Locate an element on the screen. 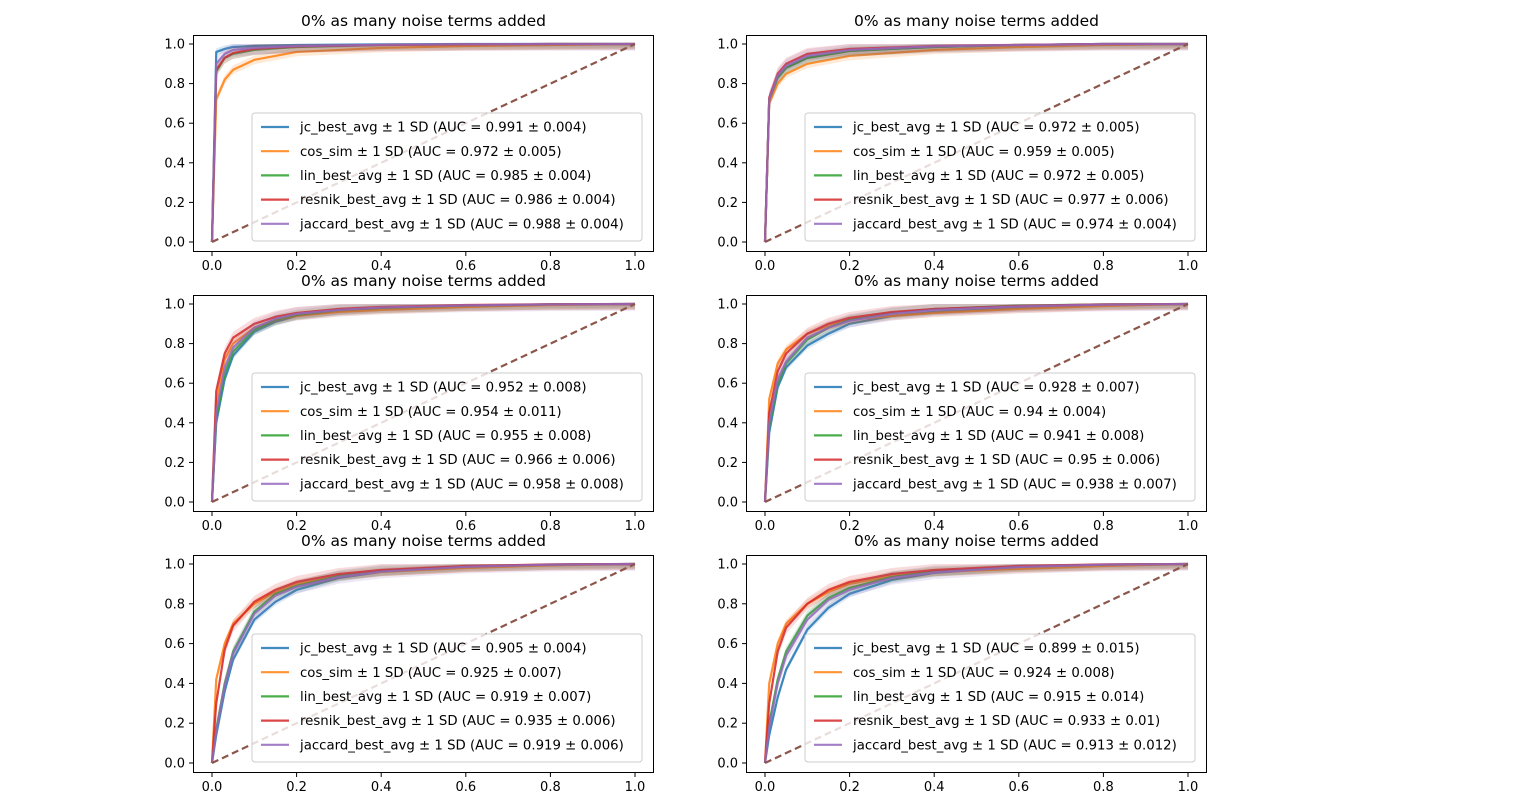 This screenshot has width=1536, height=807. legend-label-jc_best_avg: jc_best_avg ± 1 SD (AUC = 0.899 ± 0.015) is located at coordinates (996, 649).